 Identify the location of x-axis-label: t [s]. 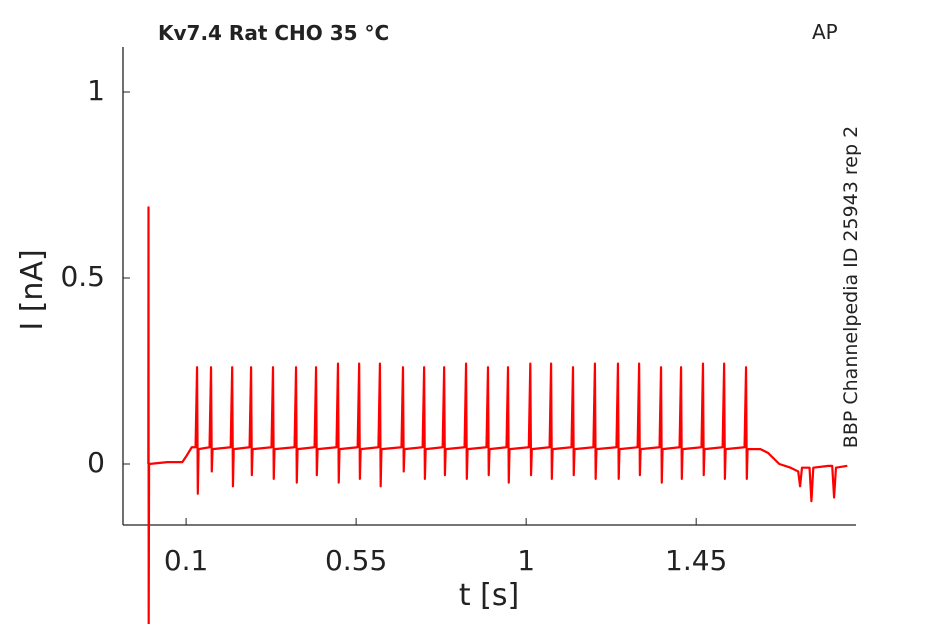
(489, 595).